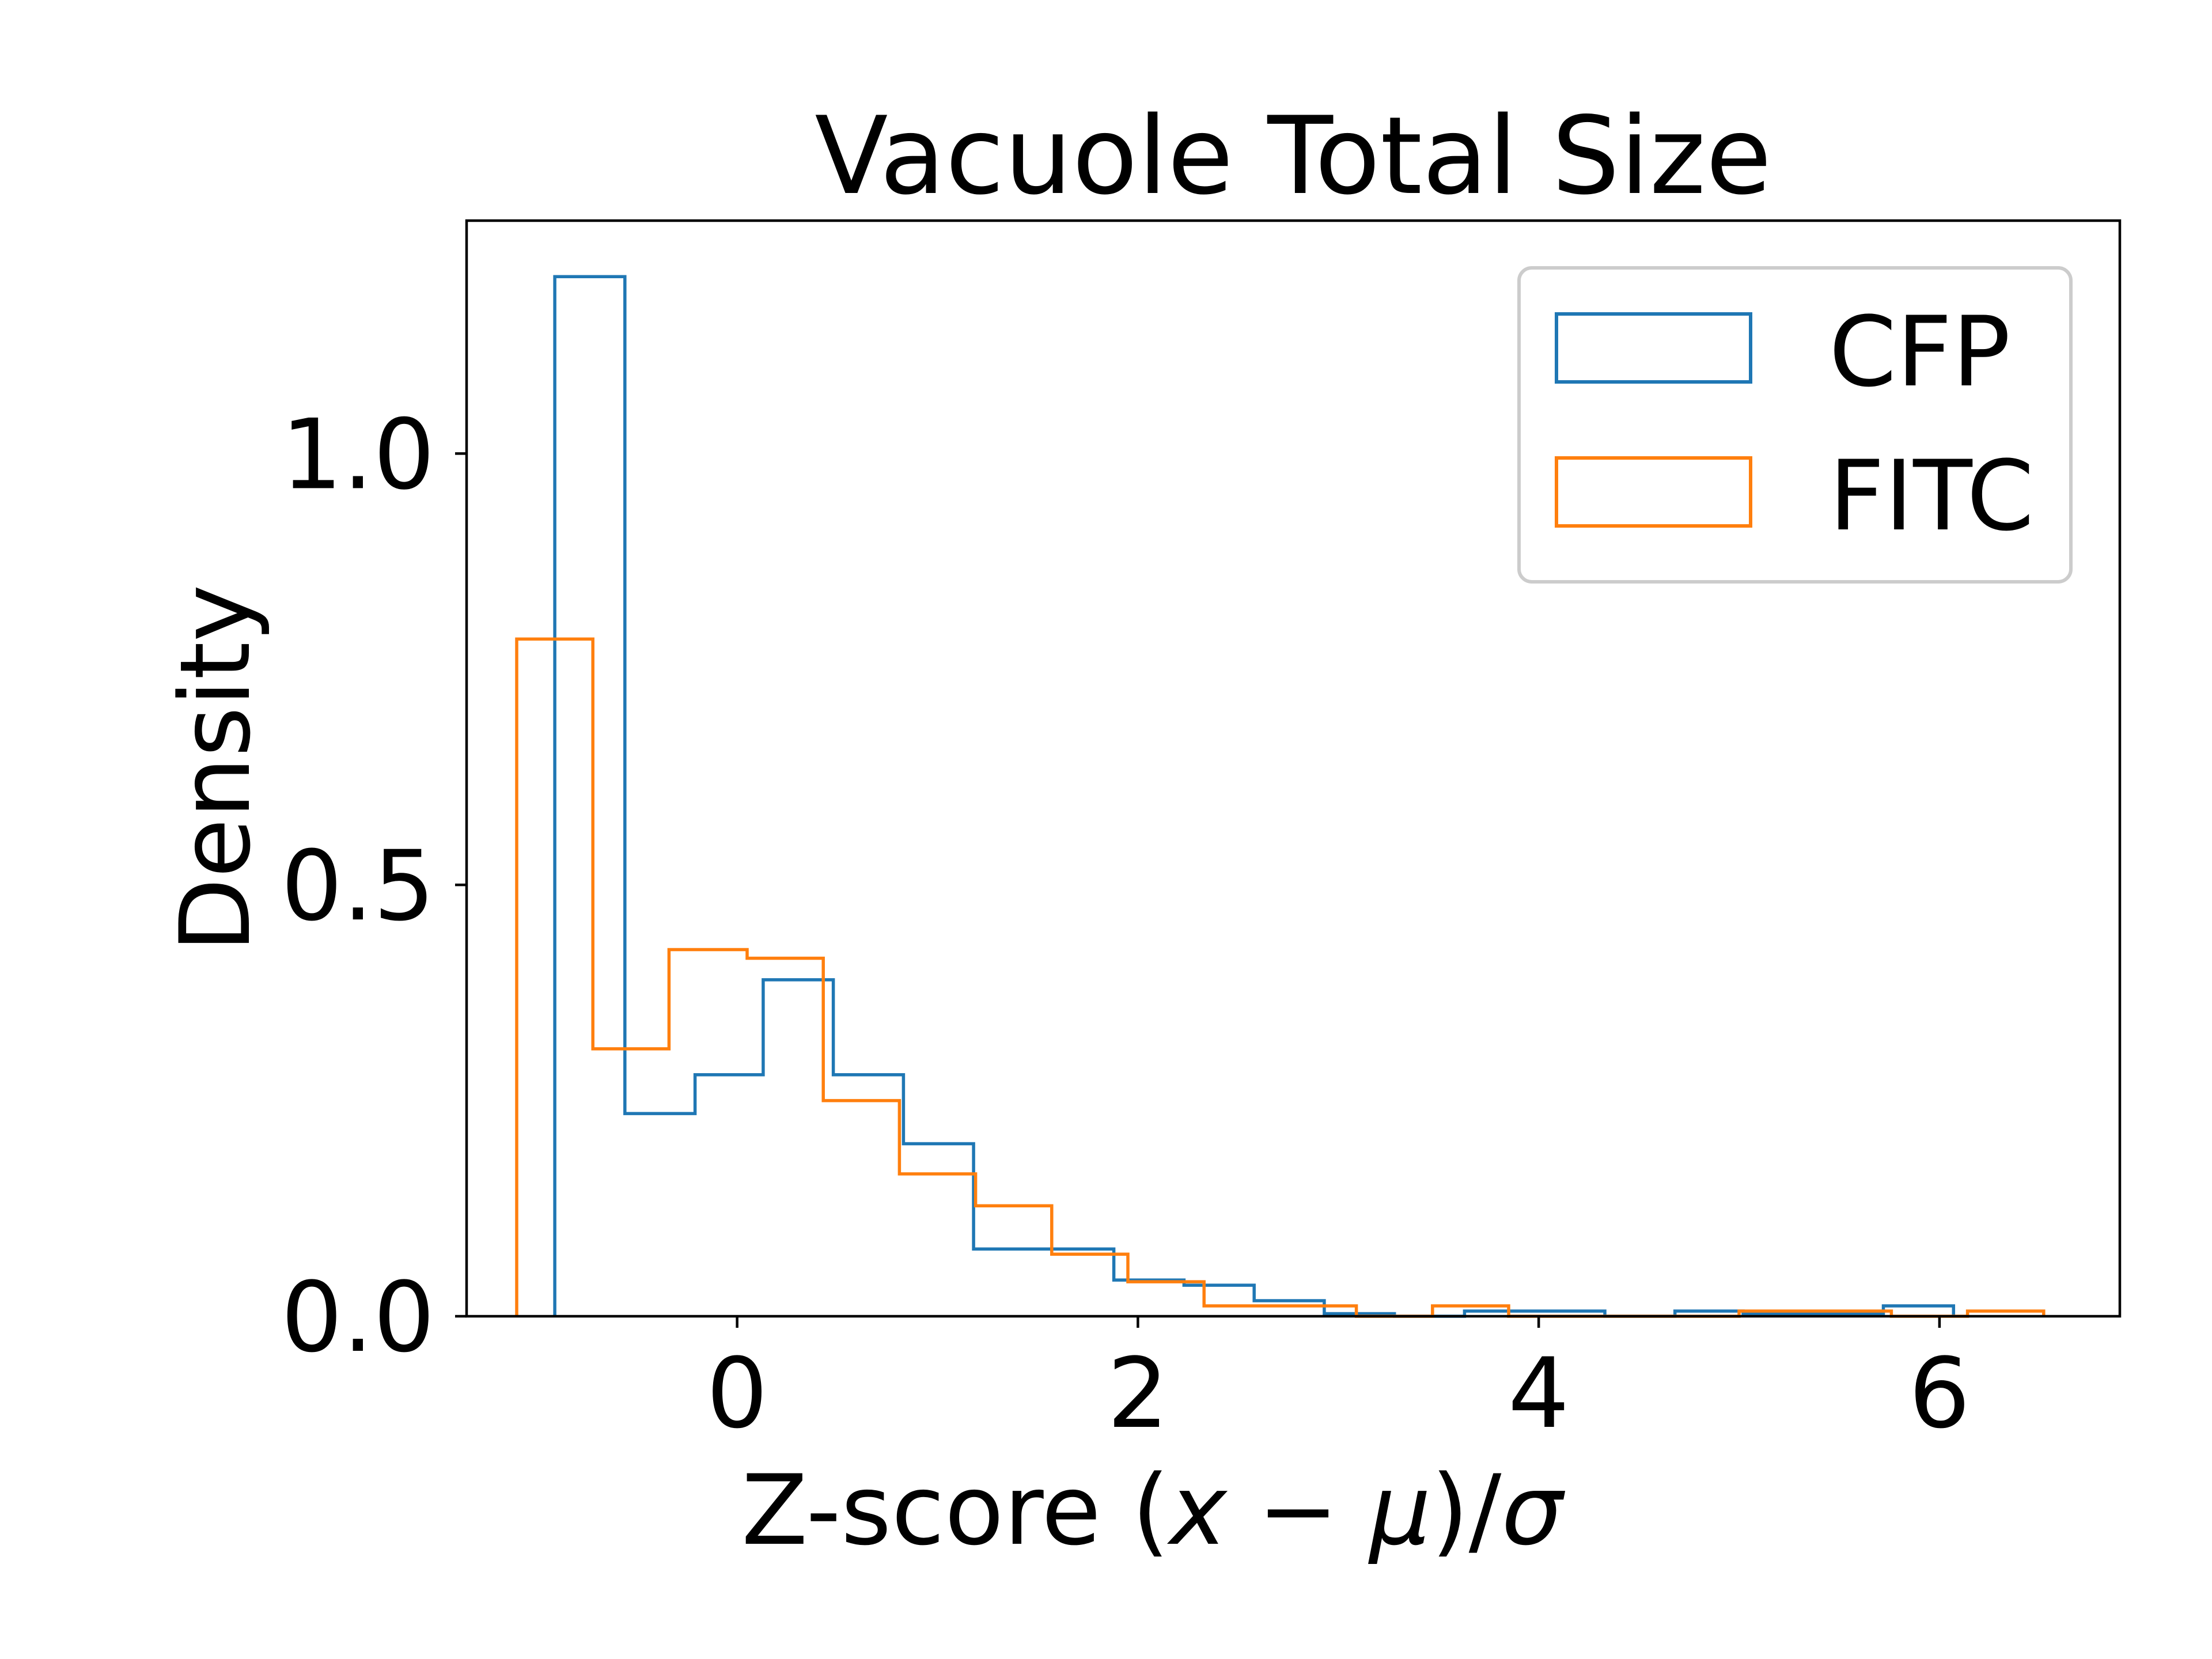  I want to click on x-axis-label: Z-score (x − μ)/σ, so click(1153, 1510).